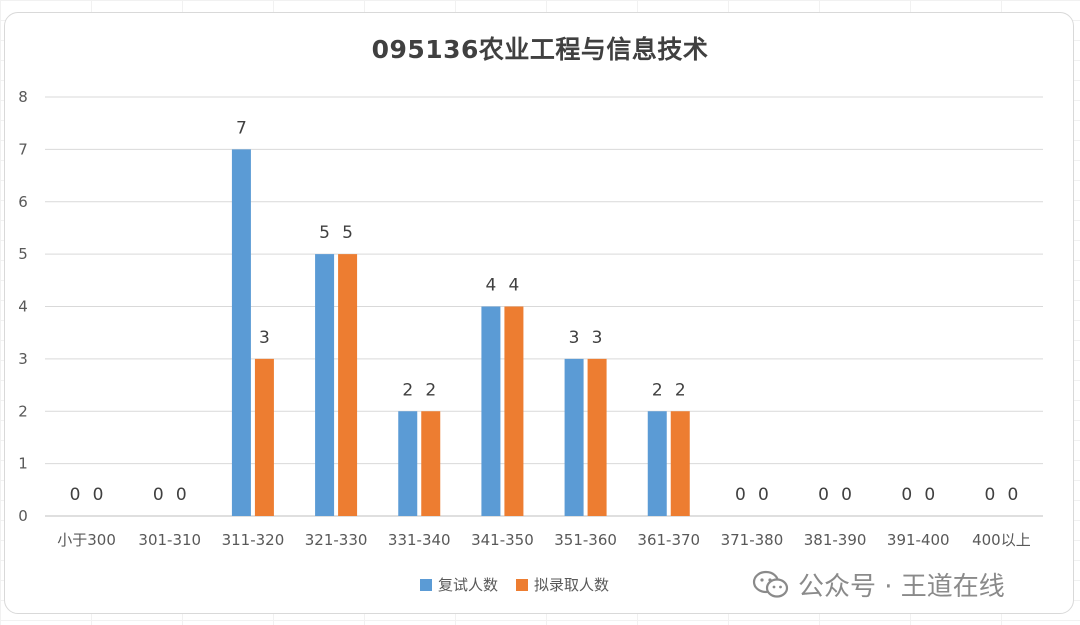  Describe the element at coordinates (1001, 540) in the screenshot. I see `x-tick-label: 400以上` at that location.